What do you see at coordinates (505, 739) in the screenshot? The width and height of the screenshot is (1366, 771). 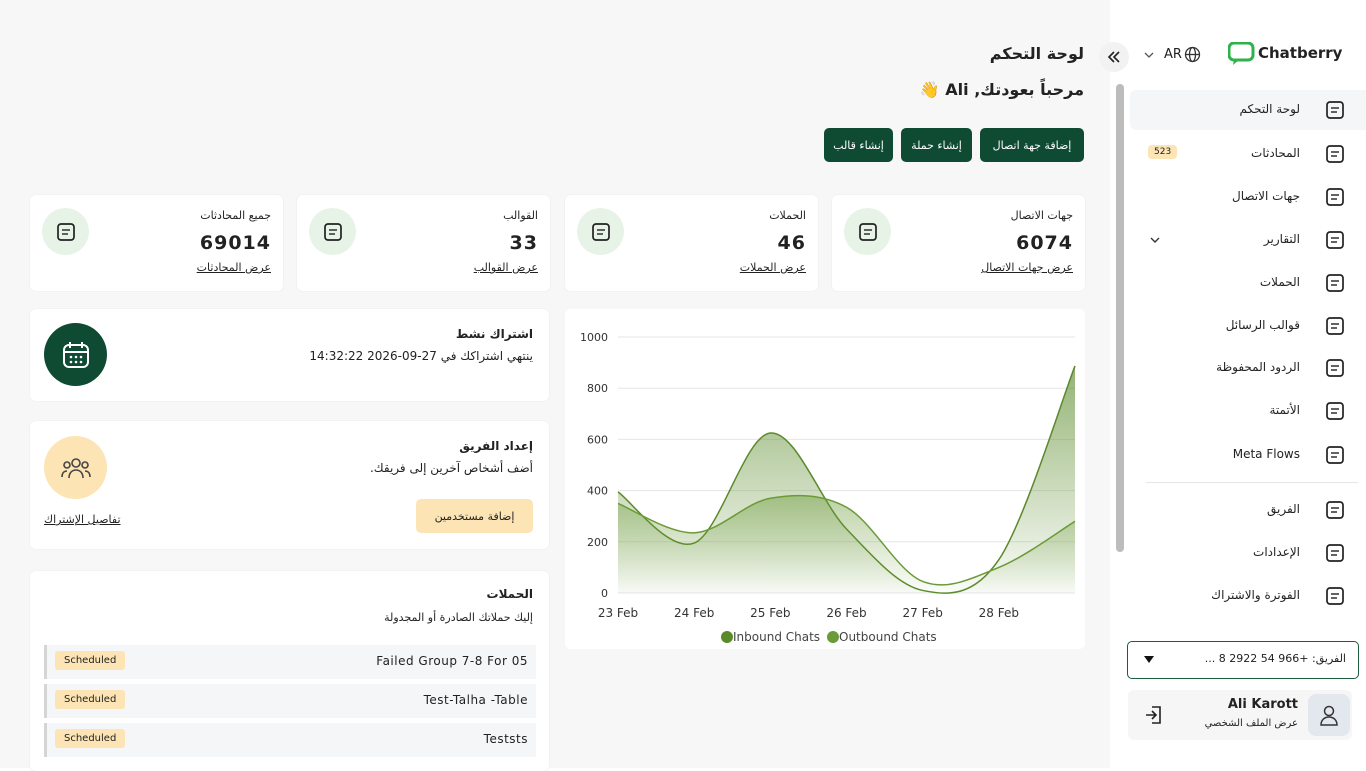 I see `campaign-name: Teststs` at bounding box center [505, 739].